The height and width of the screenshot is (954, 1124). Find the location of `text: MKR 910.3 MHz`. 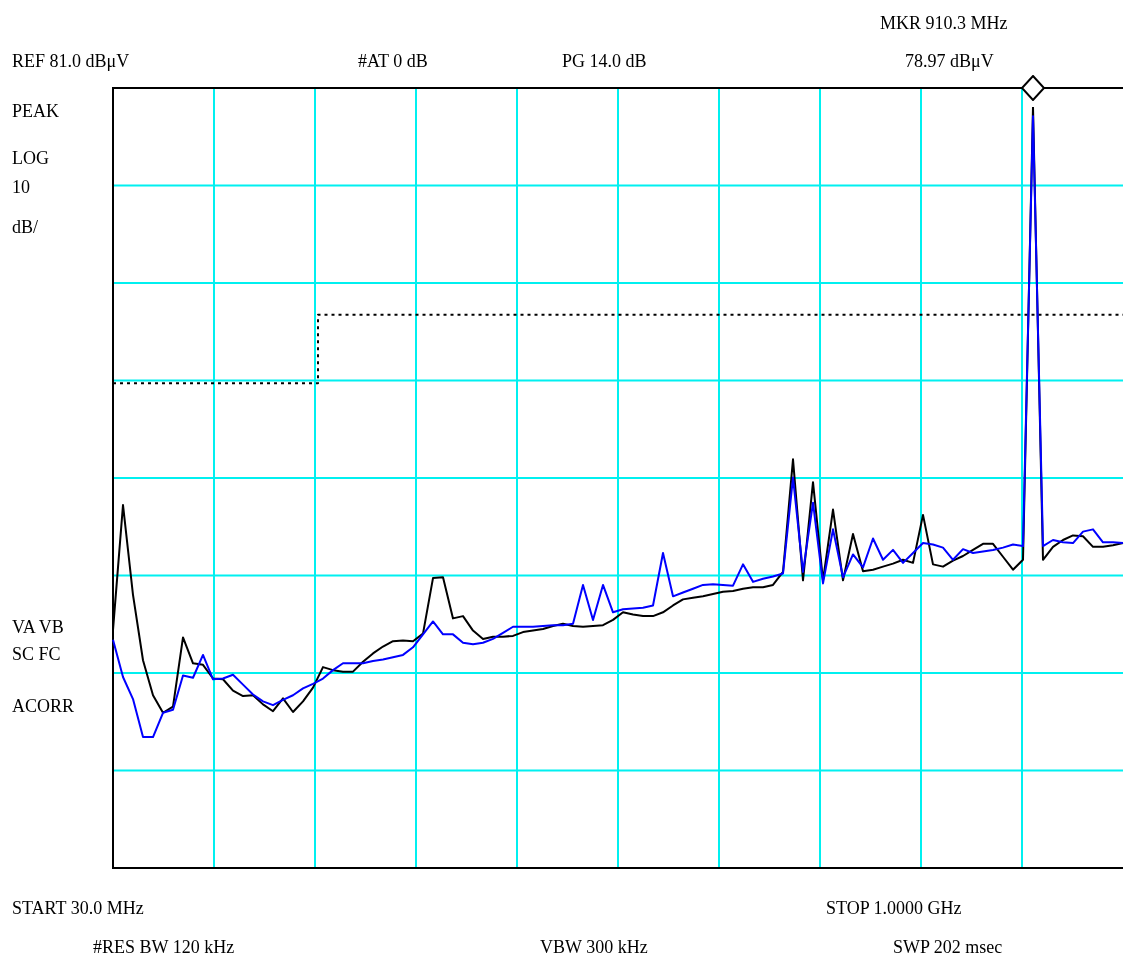

text: MKR 910.3 MHz is located at coordinates (944, 23).